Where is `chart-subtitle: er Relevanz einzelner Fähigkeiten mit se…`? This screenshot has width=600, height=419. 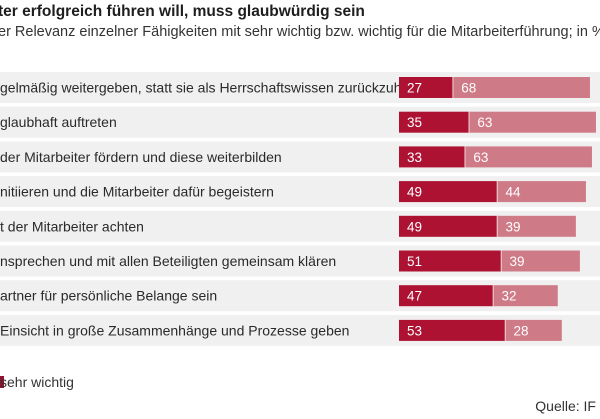
chart-subtitle: er Relevanz einzelner Fähigkeiten mit se… is located at coordinates (300, 32).